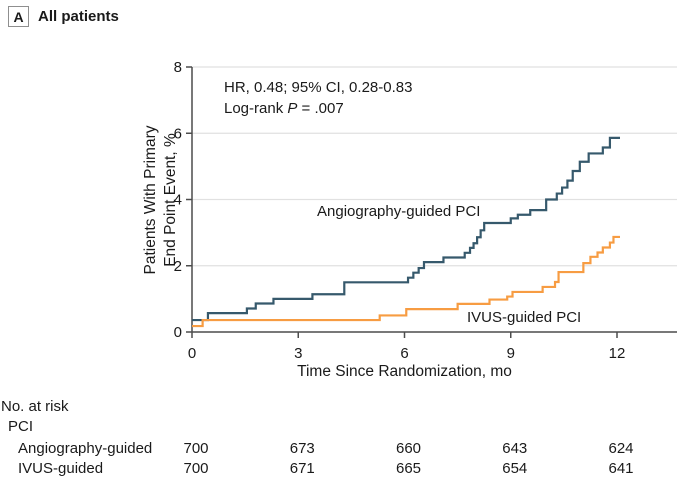 This screenshot has height=484, width=683. I want to click on x-axis-title: Time Since Randomization, mo, so click(404, 371).